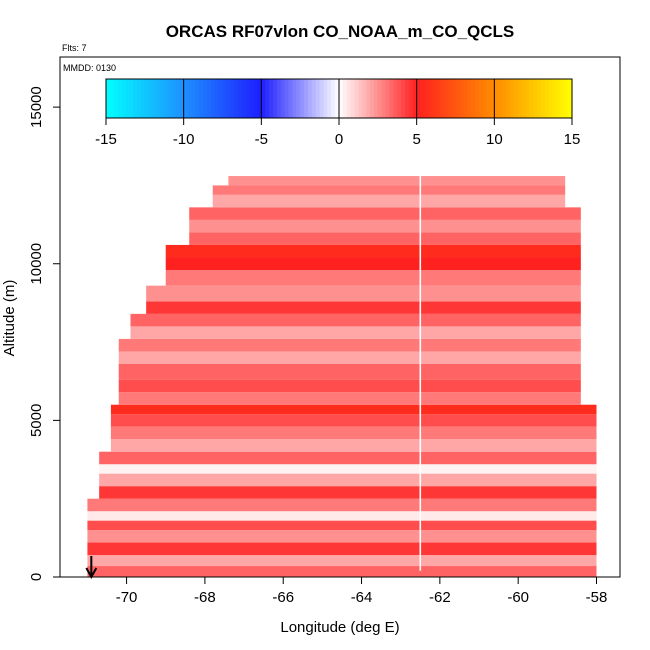  I want to click on x-tick-label: -68, so click(205, 597).